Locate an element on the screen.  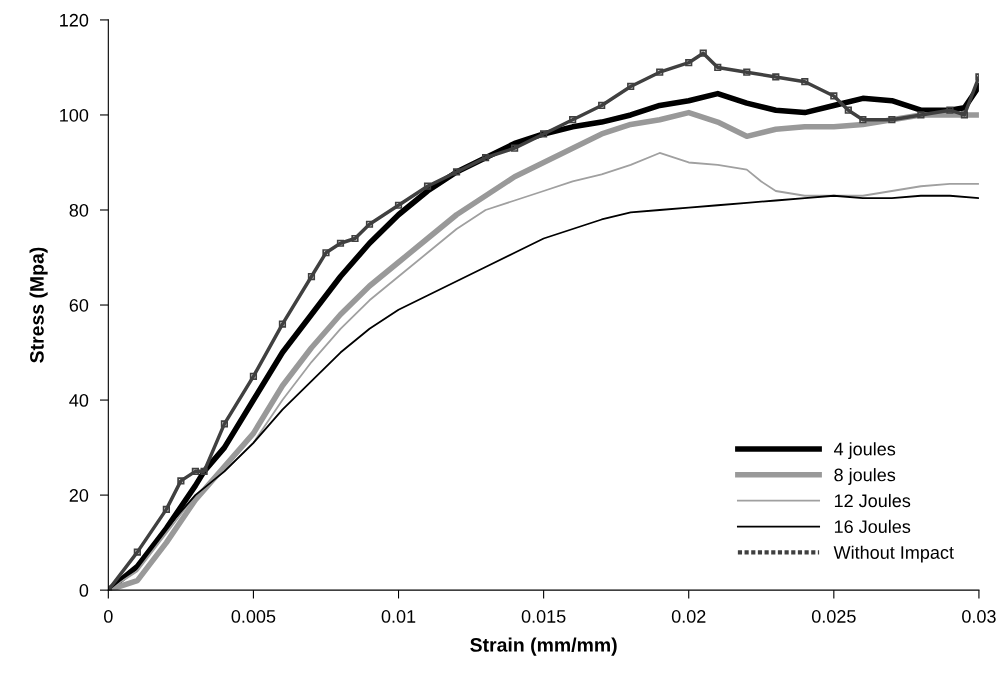
legend-label: 8 joules is located at coordinates (865, 476).